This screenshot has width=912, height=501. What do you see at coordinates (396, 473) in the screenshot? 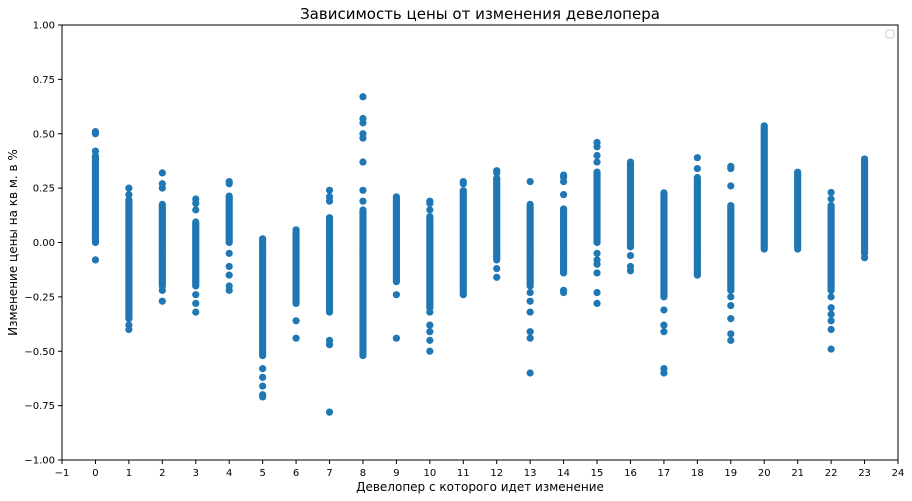
I see `x-tick-label: 9` at bounding box center [396, 473].